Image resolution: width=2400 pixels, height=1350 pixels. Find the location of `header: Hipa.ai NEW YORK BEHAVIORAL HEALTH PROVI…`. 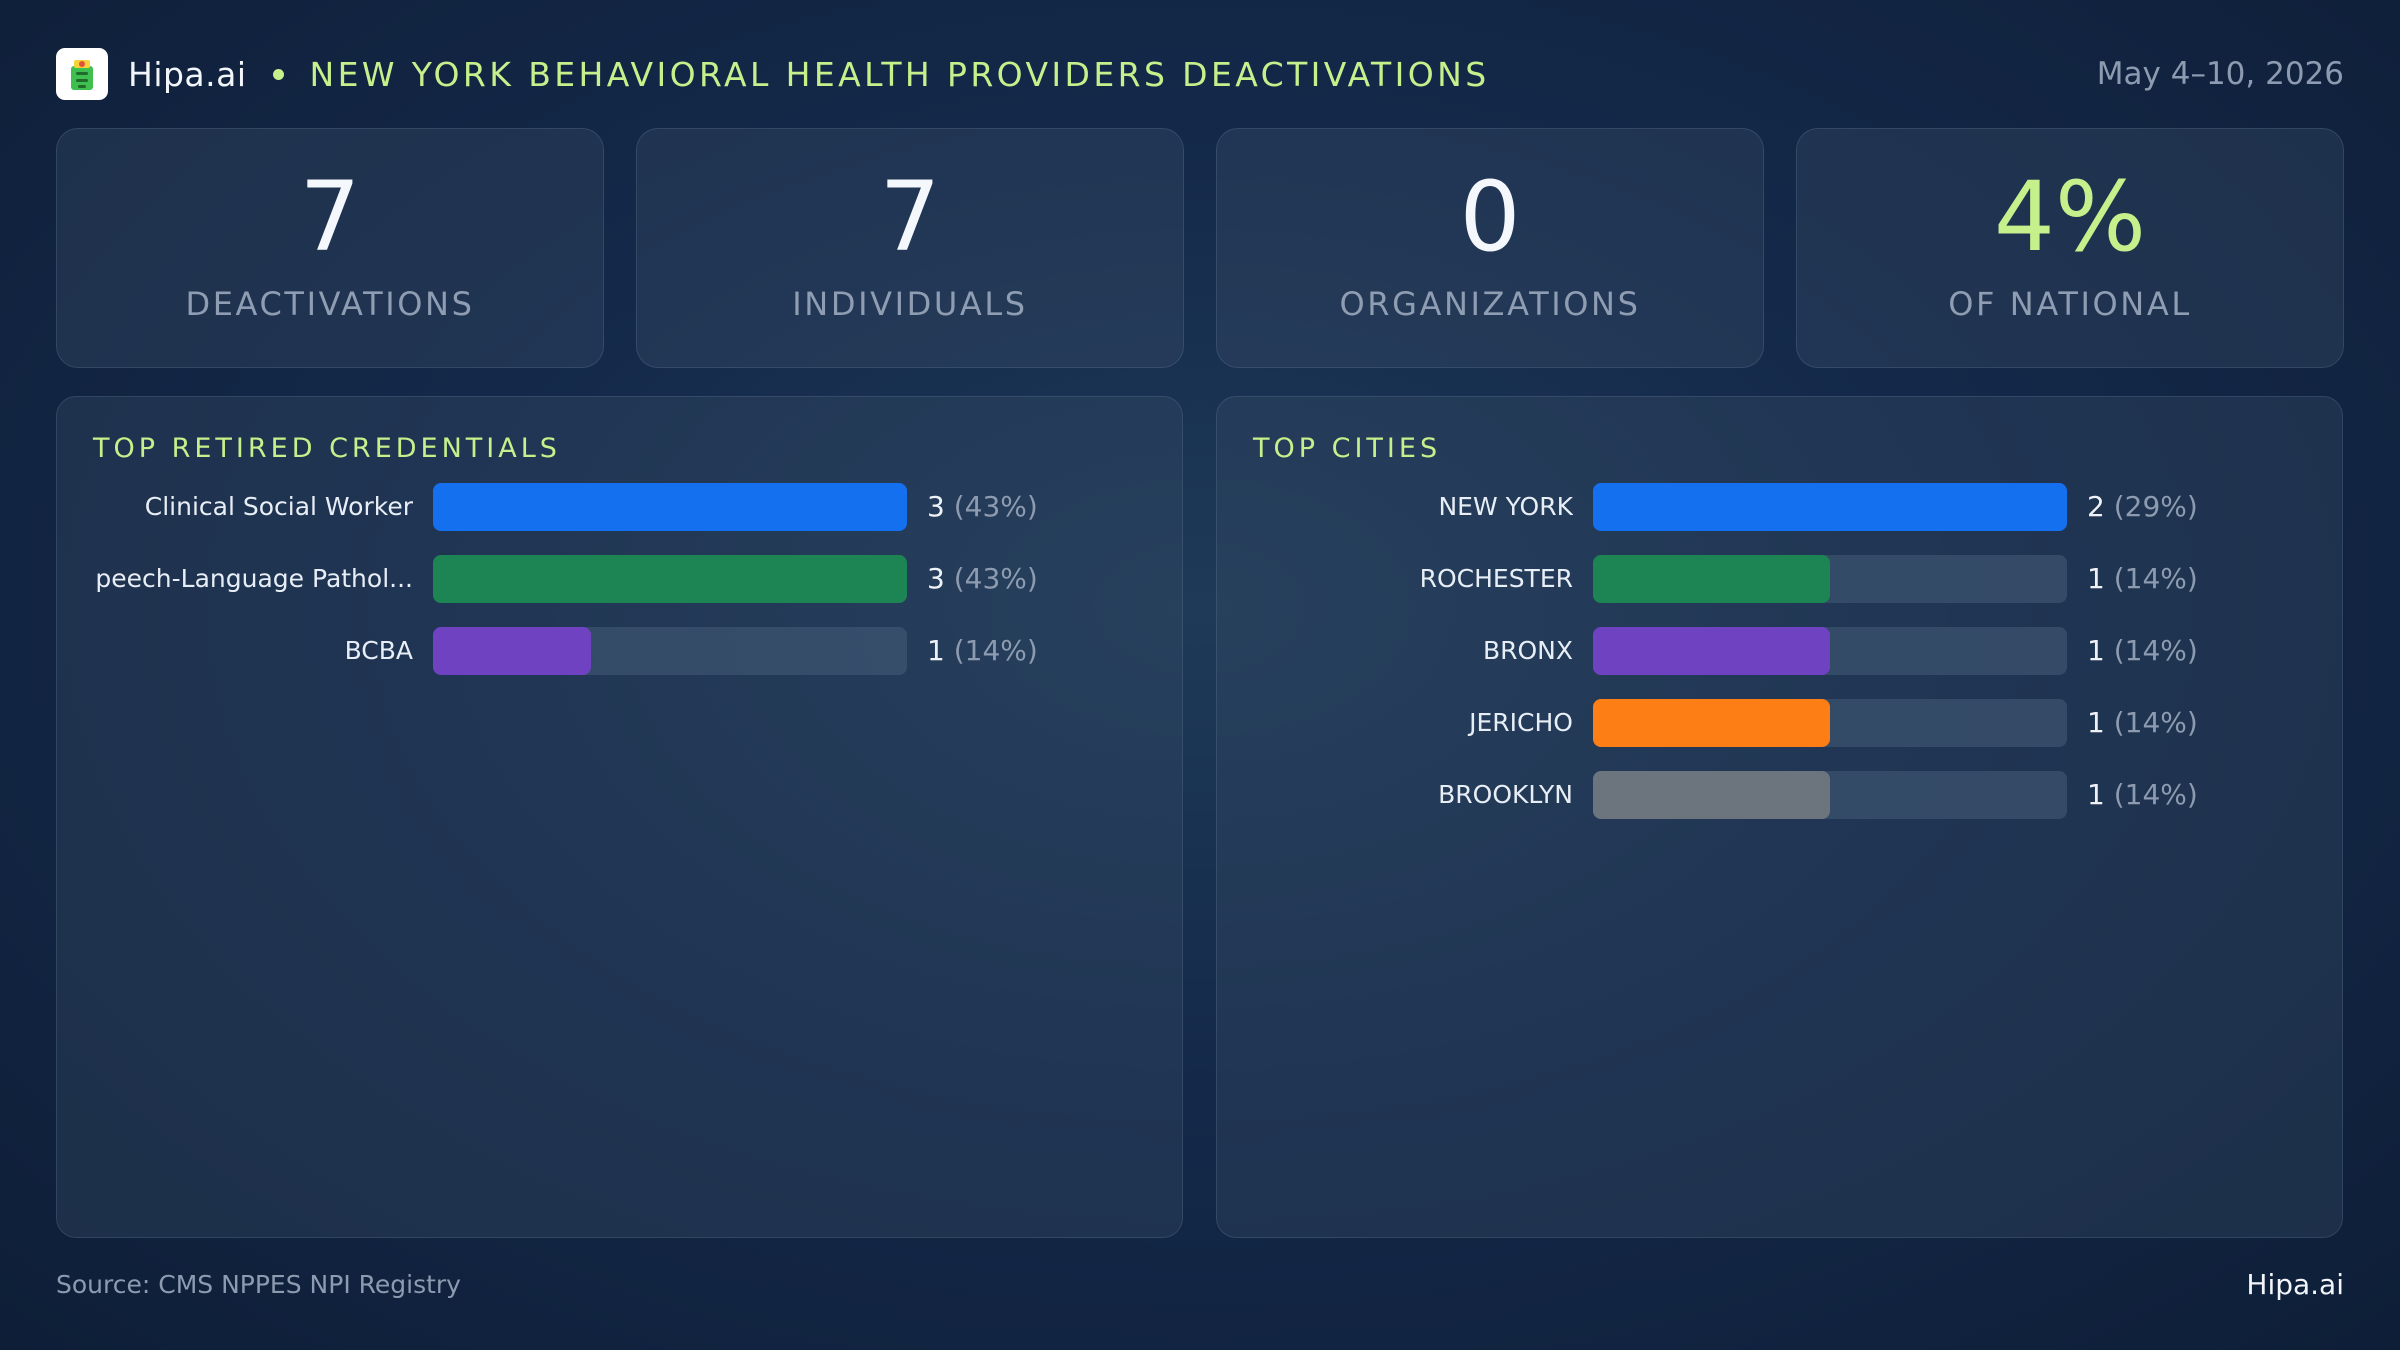

header: Hipa.ai NEW YORK BEHAVIORAL HEALTH PROVI… is located at coordinates (1200, 74).